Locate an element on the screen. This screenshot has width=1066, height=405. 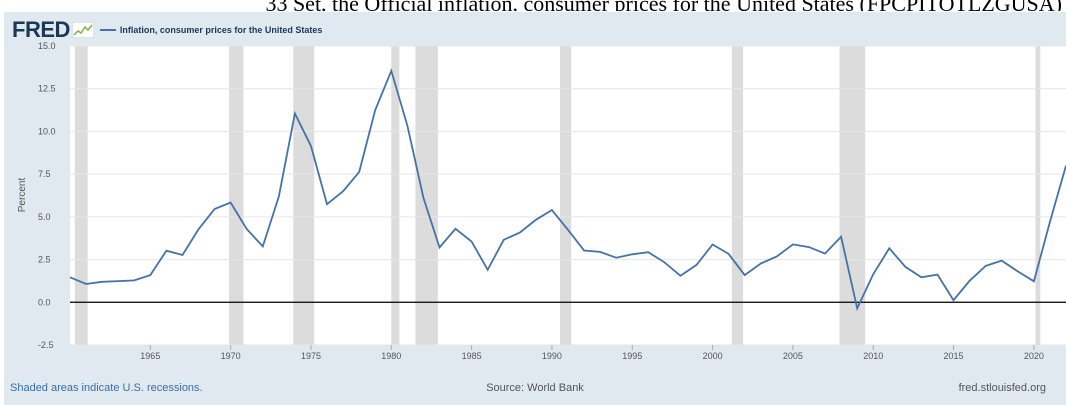
x-tick-label: 2005 is located at coordinates (793, 356).